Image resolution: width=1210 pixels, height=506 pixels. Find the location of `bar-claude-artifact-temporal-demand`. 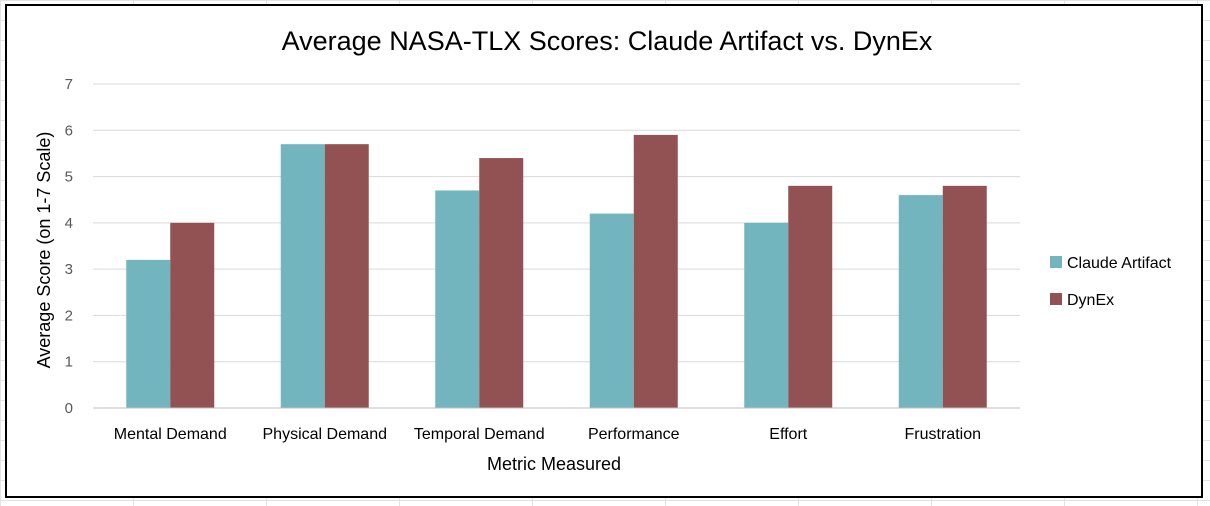

bar-claude-artifact-temporal-demand is located at coordinates (457, 299).